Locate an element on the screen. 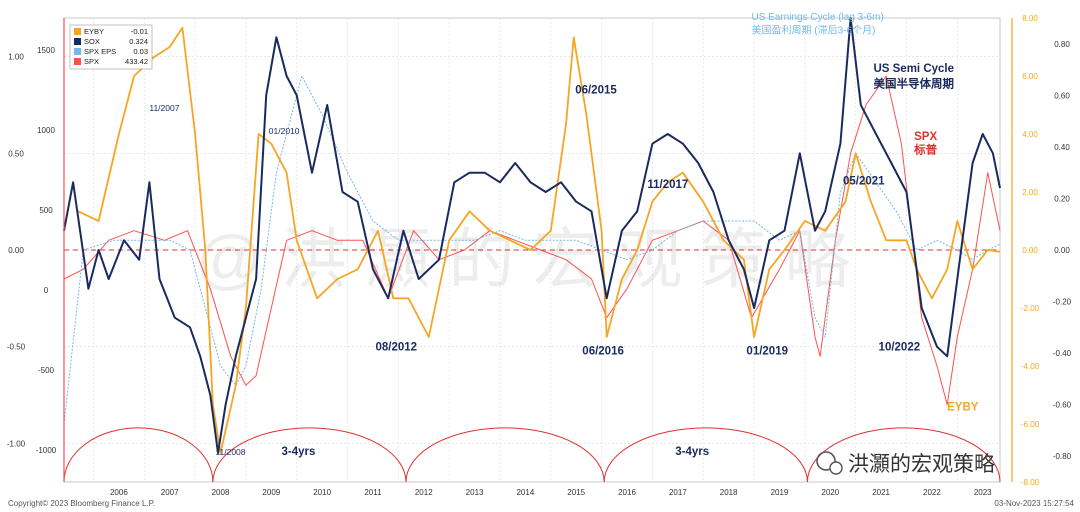 The image size is (1080, 512). annotation-11: 3-4yrs is located at coordinates (692, 452).